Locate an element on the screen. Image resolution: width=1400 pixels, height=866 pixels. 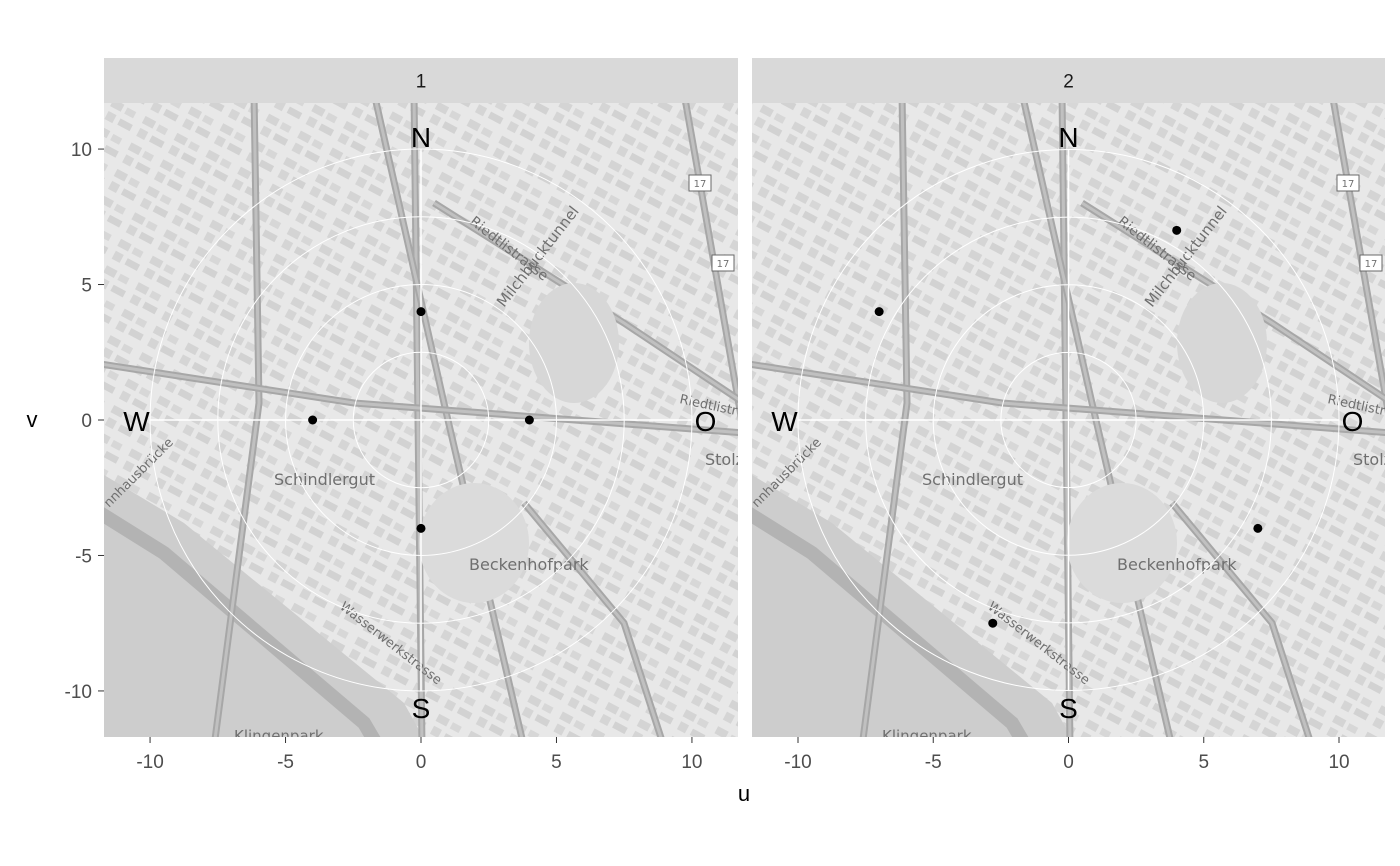
y-tick-label: 5 is located at coordinates (86, 286).